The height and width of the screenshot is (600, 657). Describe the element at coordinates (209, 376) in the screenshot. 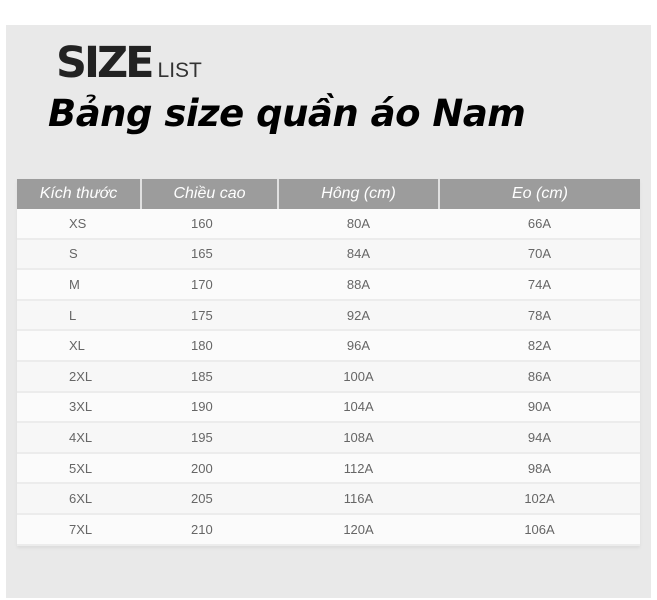

I see `table-cell: 185` at that location.